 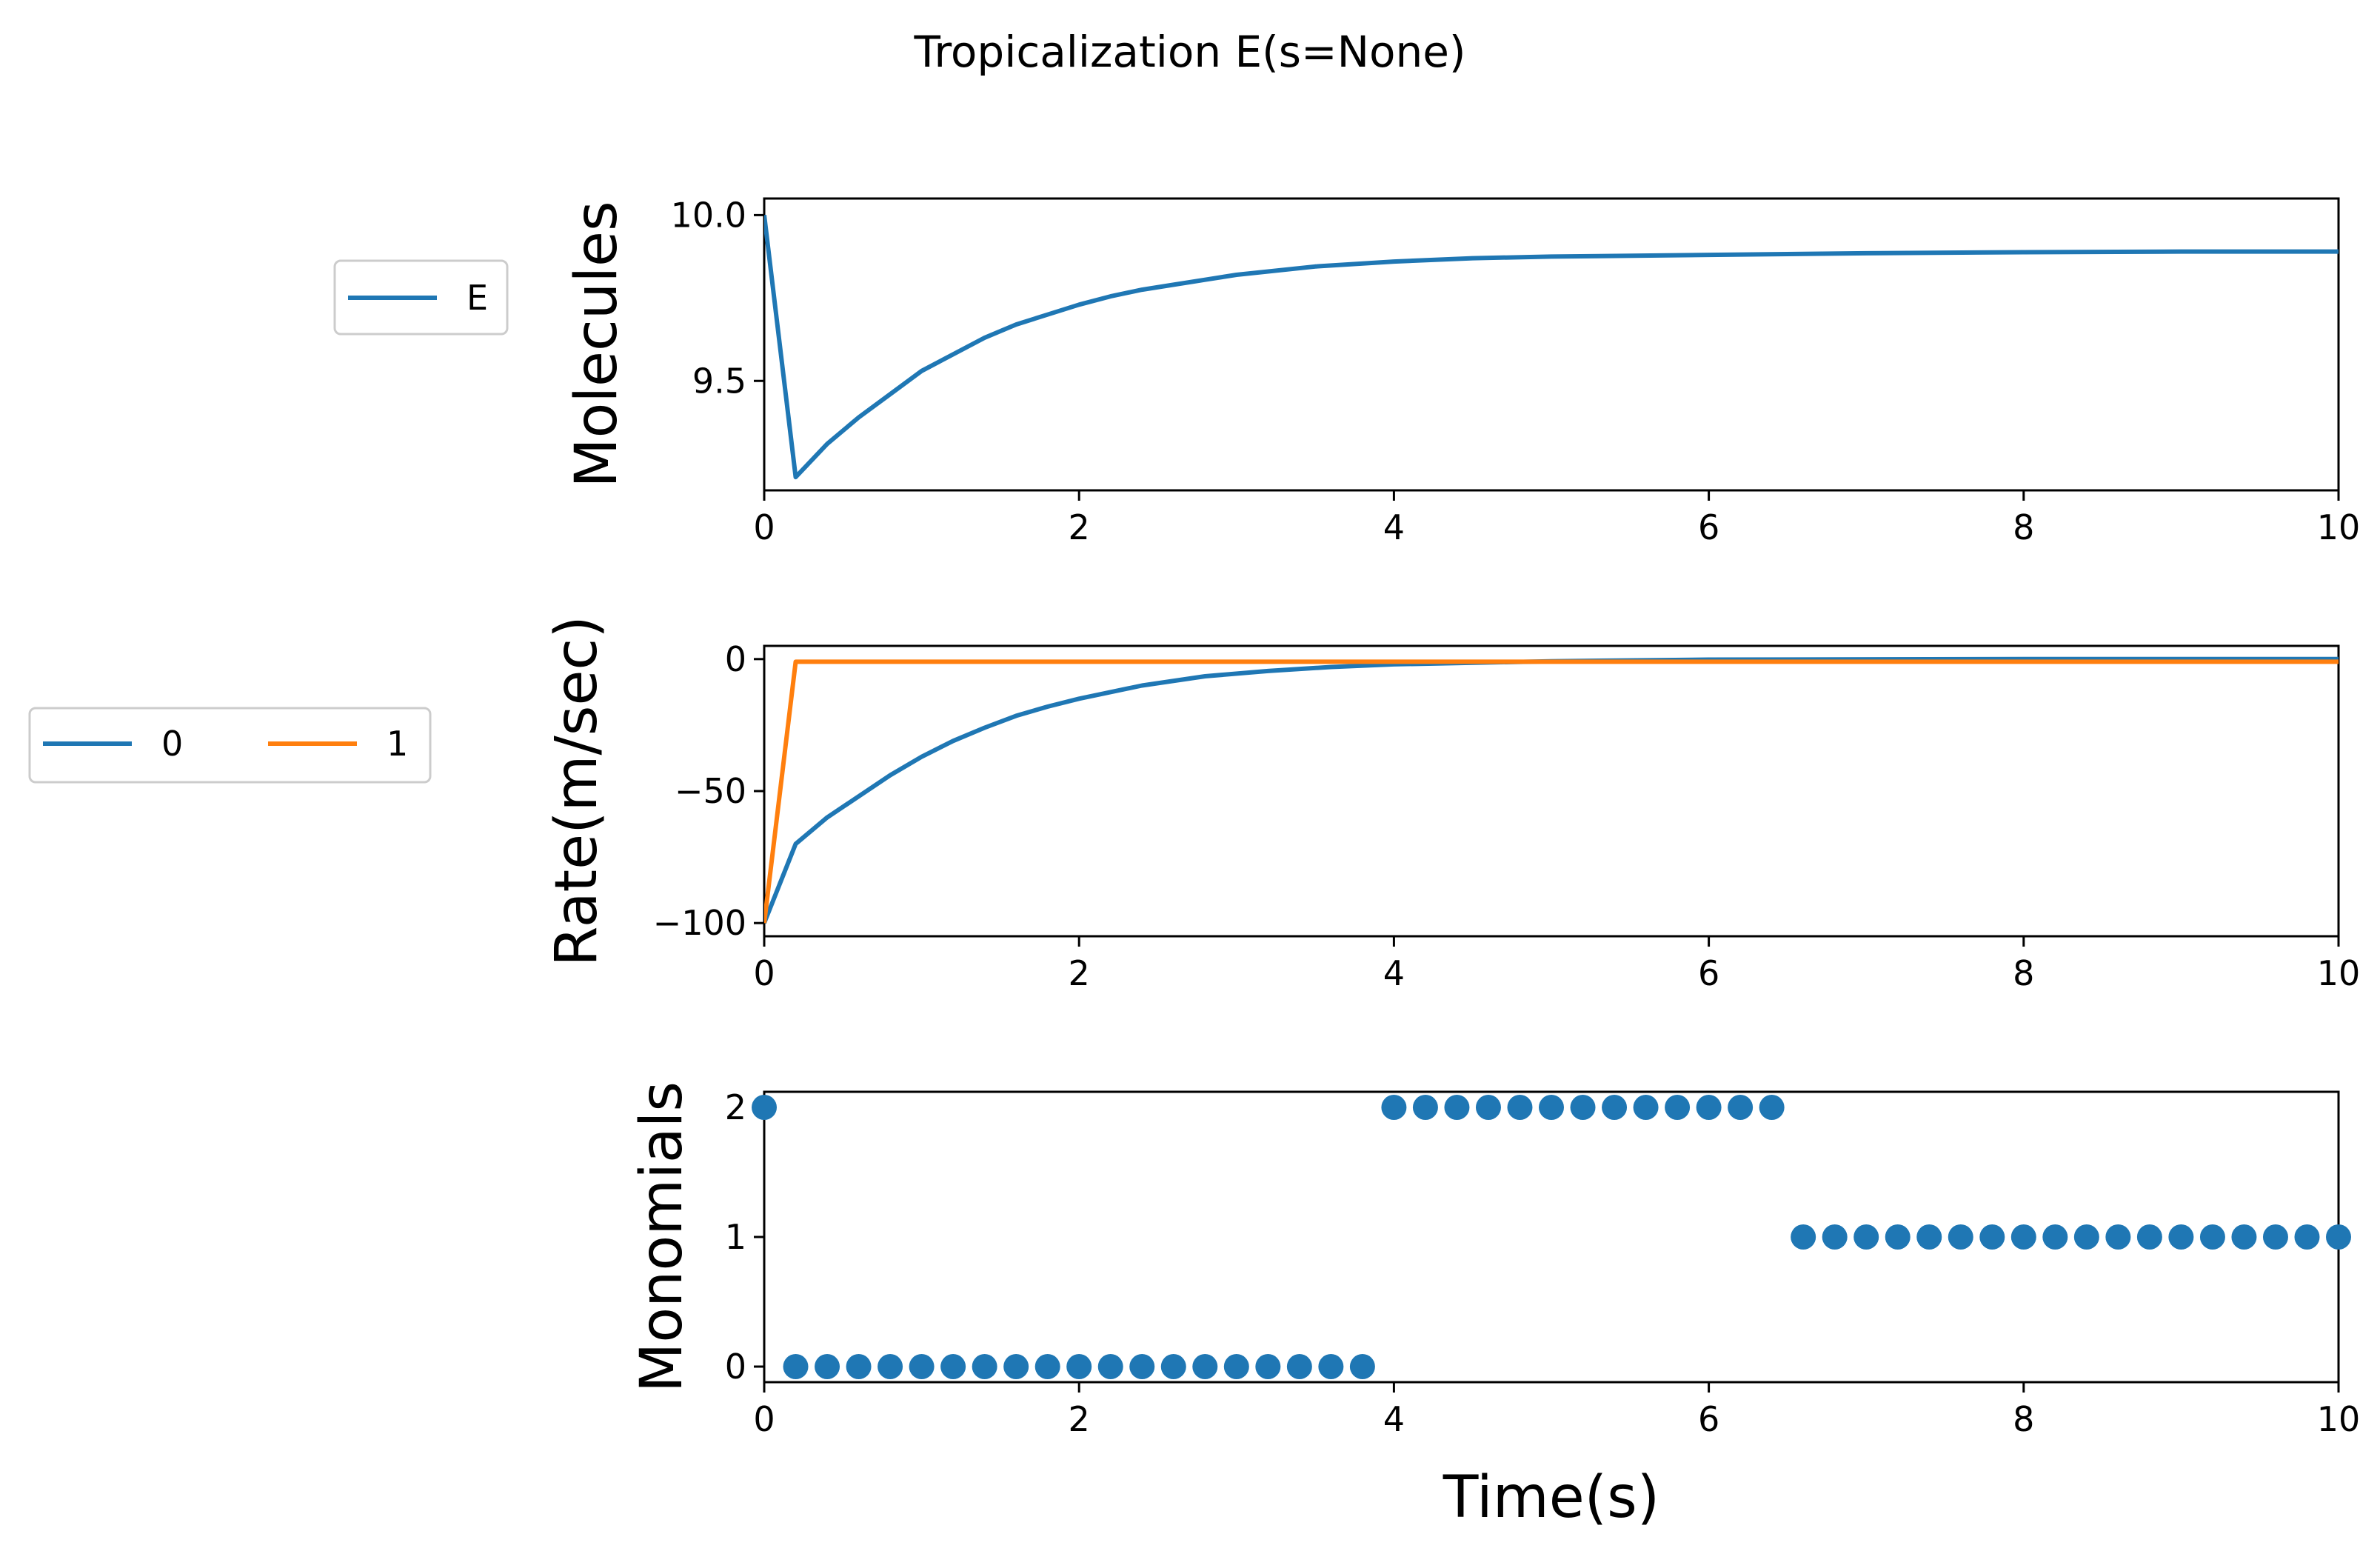 I want to click on rate-x-tick-label: 10, so click(x=2339, y=973).